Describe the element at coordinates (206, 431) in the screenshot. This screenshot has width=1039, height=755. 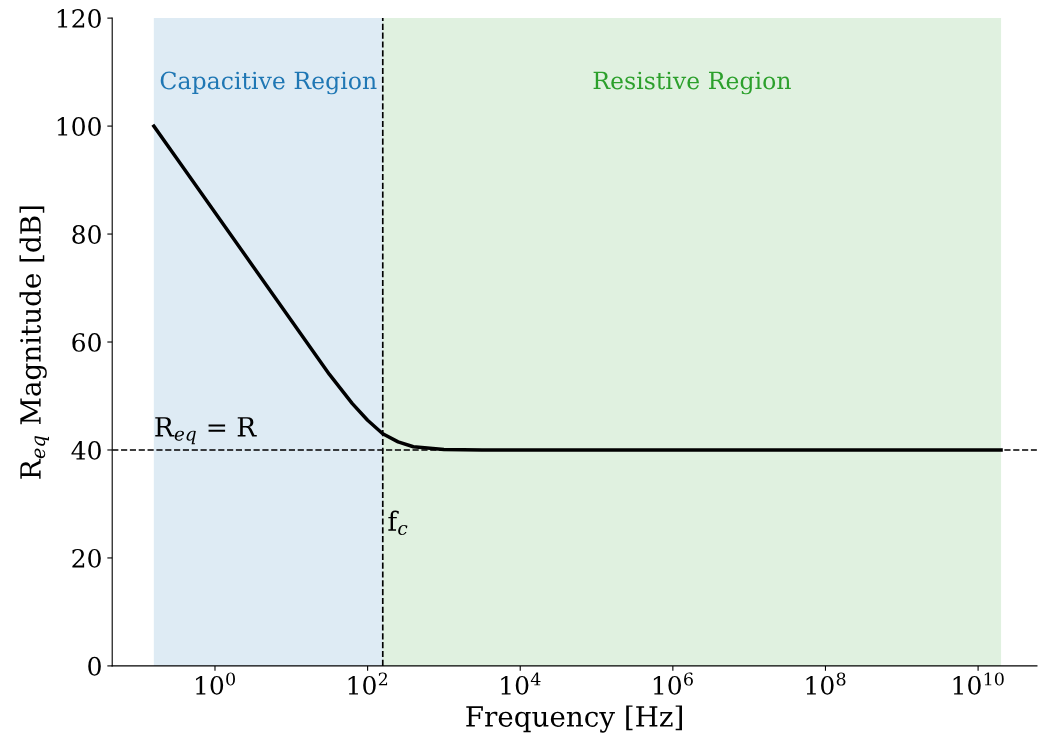
I see `ref-line-label: R$_{eq}$ = R` at that location.